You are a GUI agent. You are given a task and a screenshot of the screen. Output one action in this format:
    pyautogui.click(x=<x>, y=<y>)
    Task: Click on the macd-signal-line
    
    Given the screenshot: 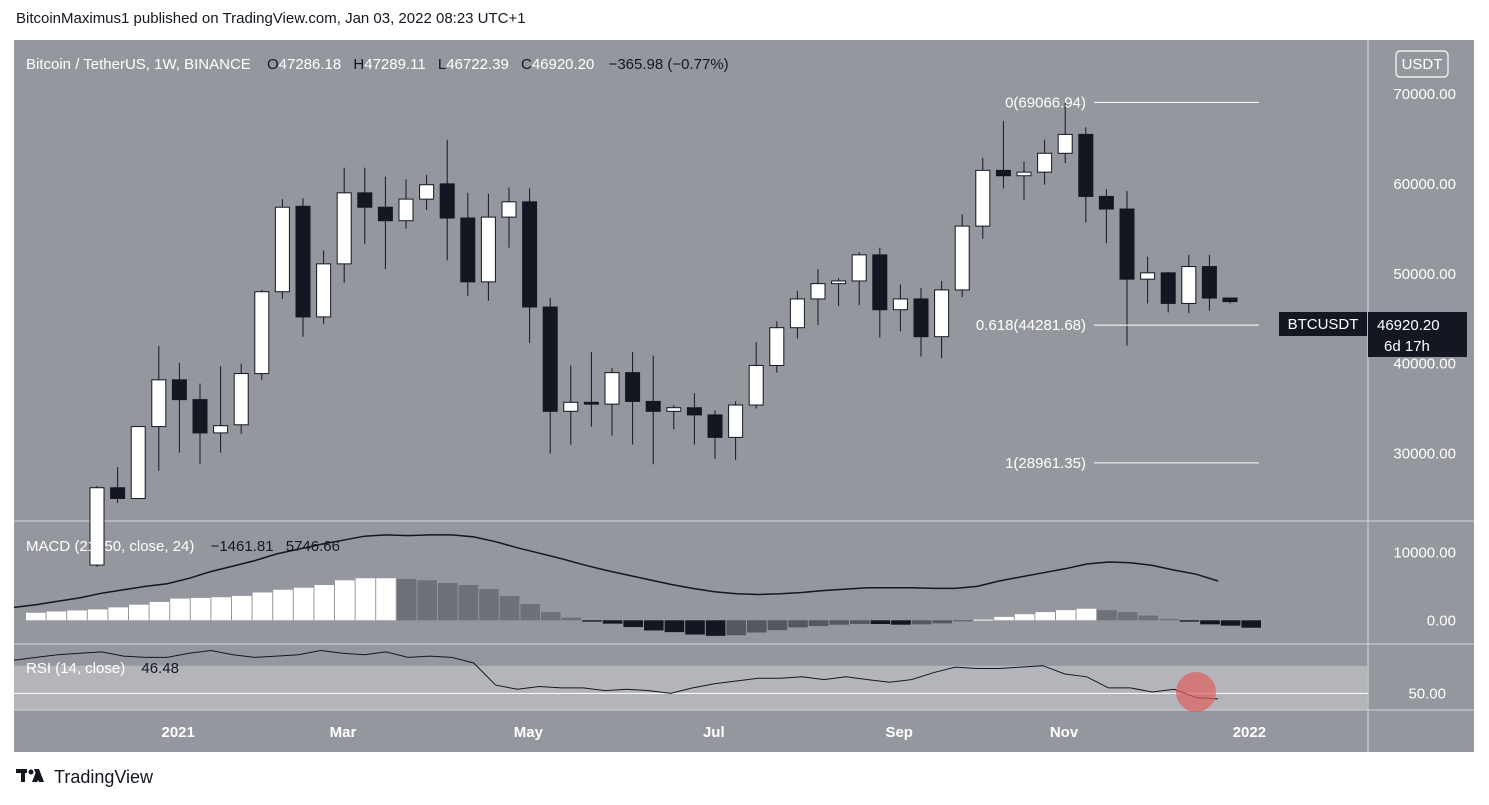 What is the action you would take?
    pyautogui.click(x=616, y=571)
    